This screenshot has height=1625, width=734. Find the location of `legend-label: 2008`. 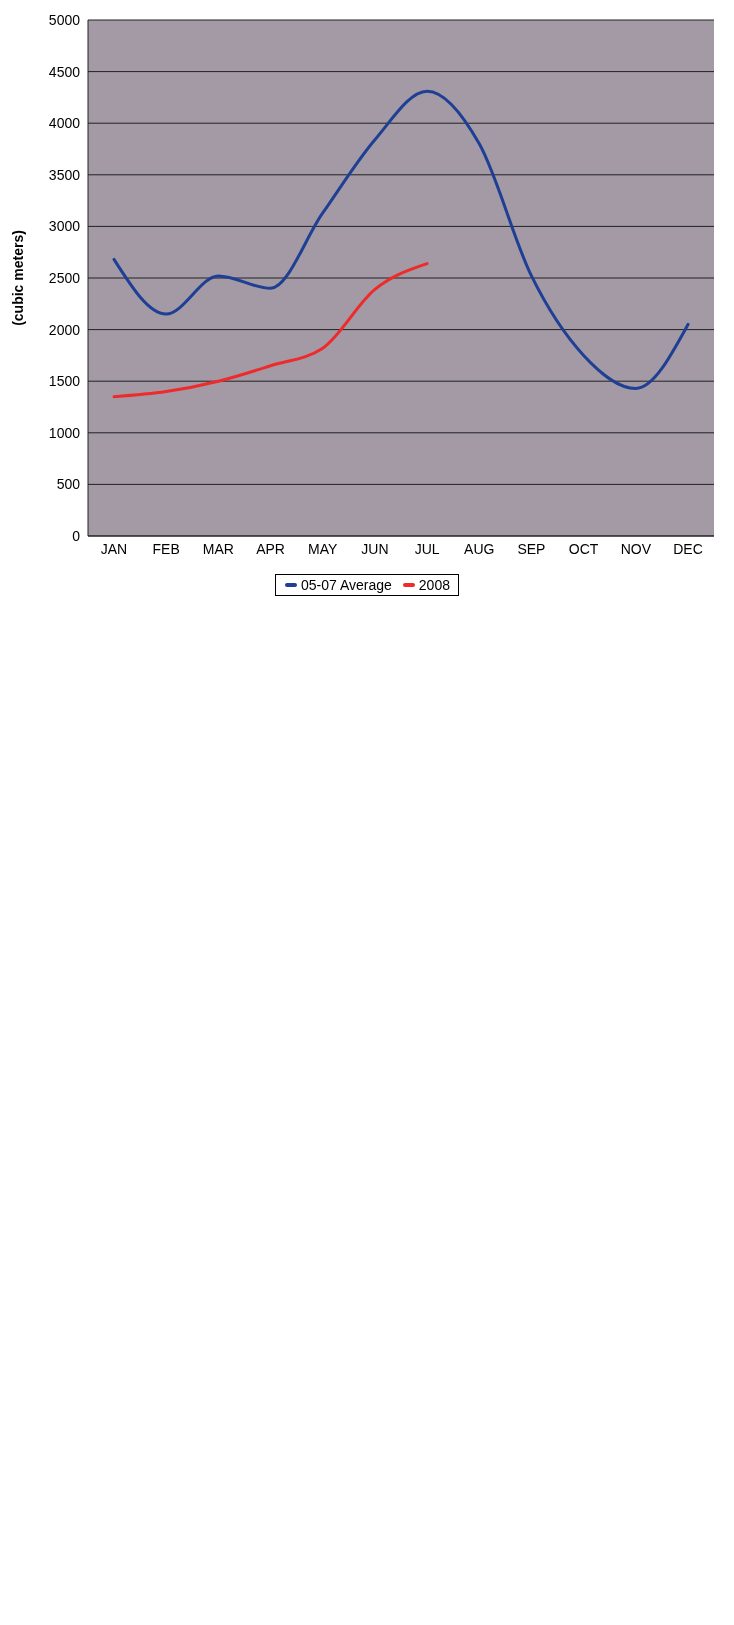

legend-label: 2008 is located at coordinates (433, 585).